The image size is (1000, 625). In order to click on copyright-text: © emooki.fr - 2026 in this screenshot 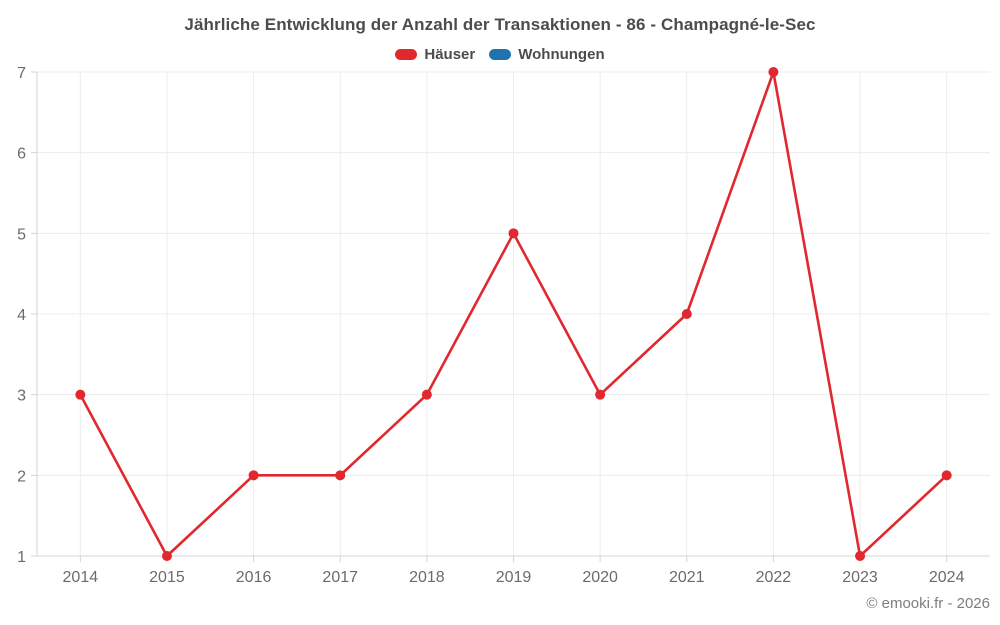, I will do `click(928, 603)`.